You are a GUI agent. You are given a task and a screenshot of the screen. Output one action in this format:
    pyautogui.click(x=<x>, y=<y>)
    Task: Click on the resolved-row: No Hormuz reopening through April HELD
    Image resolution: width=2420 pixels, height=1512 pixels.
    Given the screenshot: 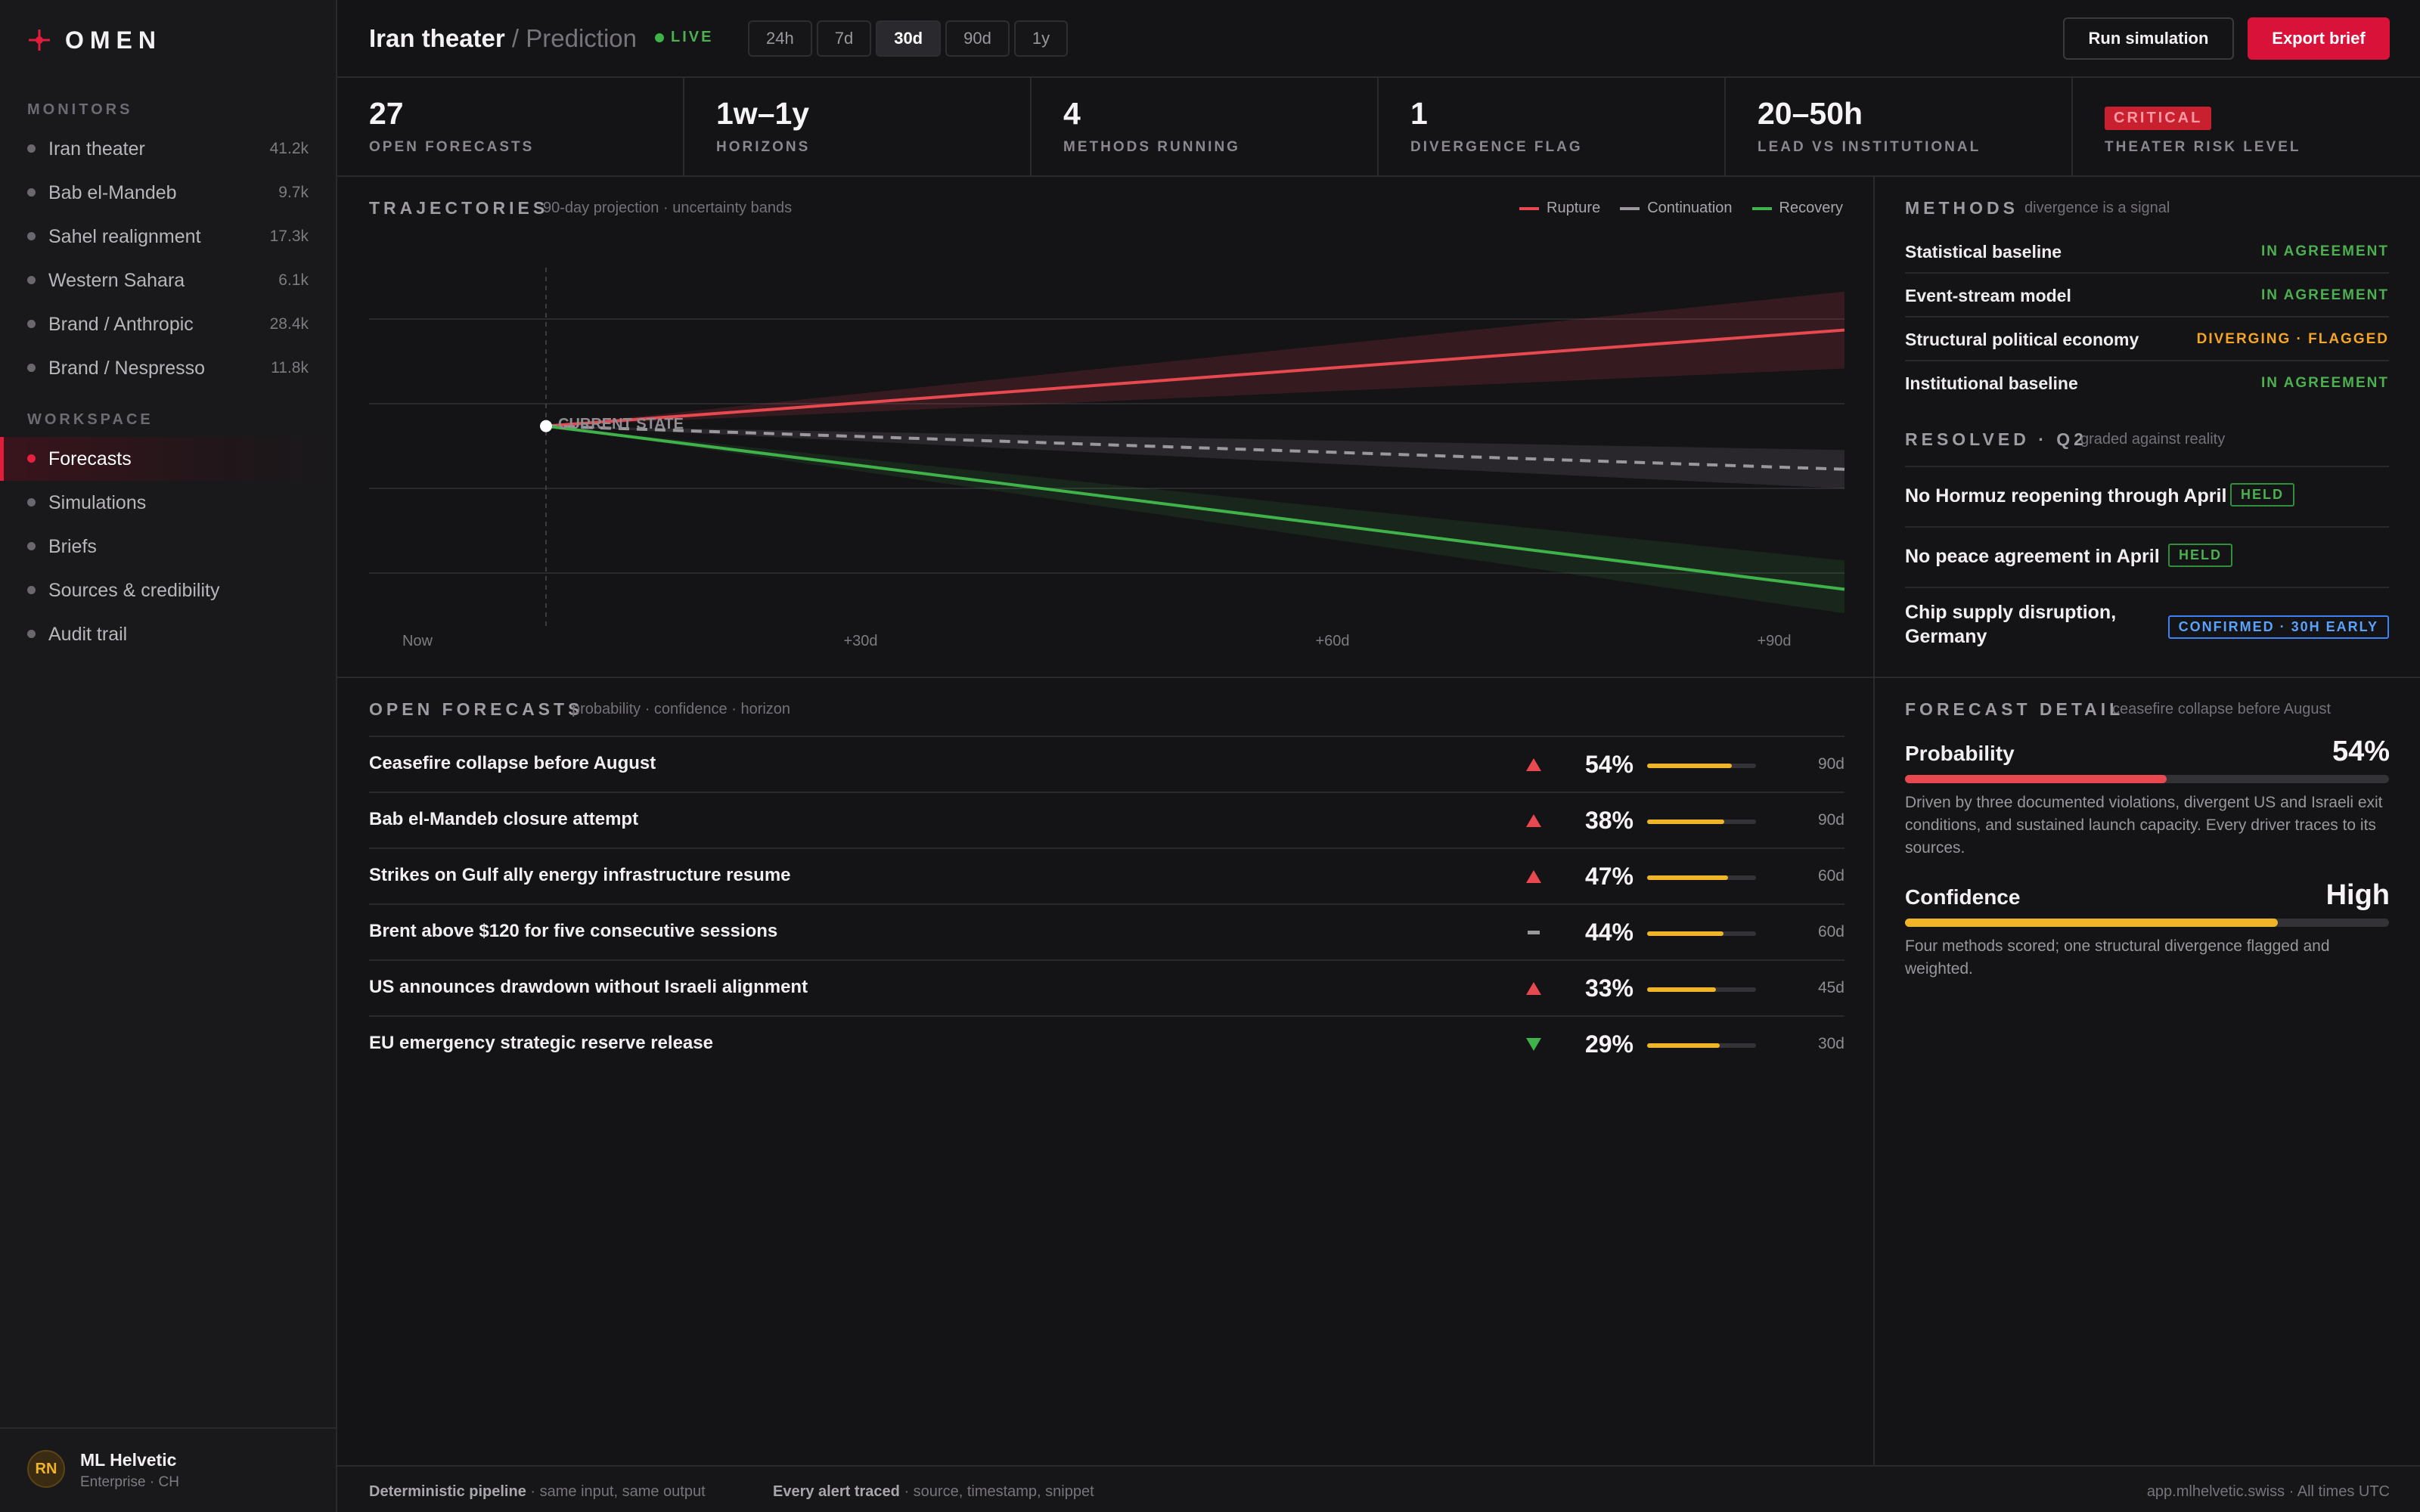 What is the action you would take?
    pyautogui.click(x=2147, y=496)
    